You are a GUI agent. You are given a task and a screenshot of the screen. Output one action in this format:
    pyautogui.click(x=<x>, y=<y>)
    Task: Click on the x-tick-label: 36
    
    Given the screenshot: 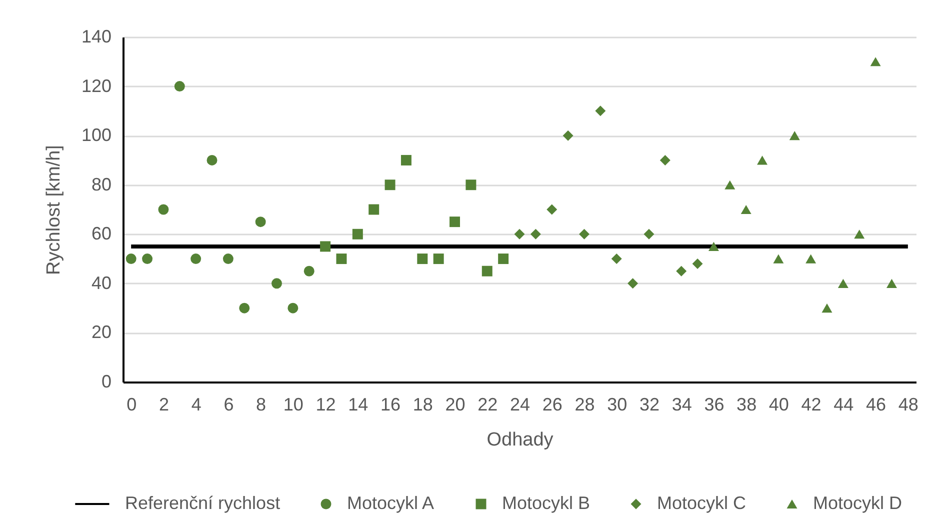 What is the action you would take?
    pyautogui.click(x=714, y=404)
    